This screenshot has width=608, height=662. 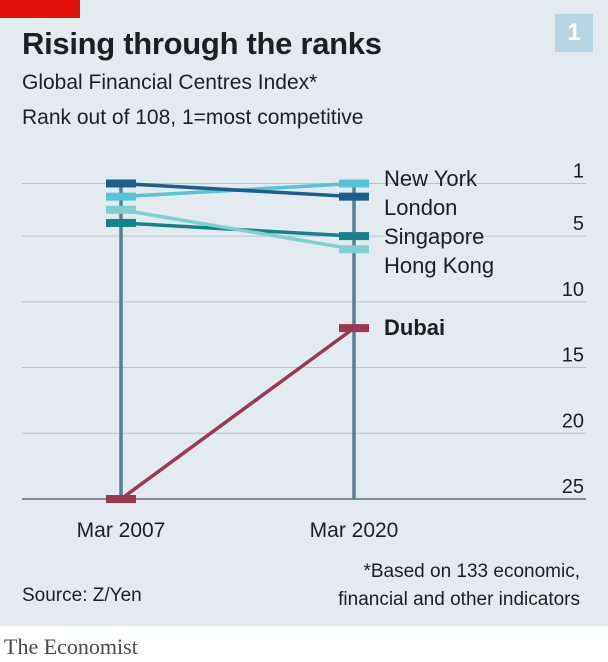 What do you see at coordinates (578, 172) in the screenshot?
I see `y-tick-label: 1` at bounding box center [578, 172].